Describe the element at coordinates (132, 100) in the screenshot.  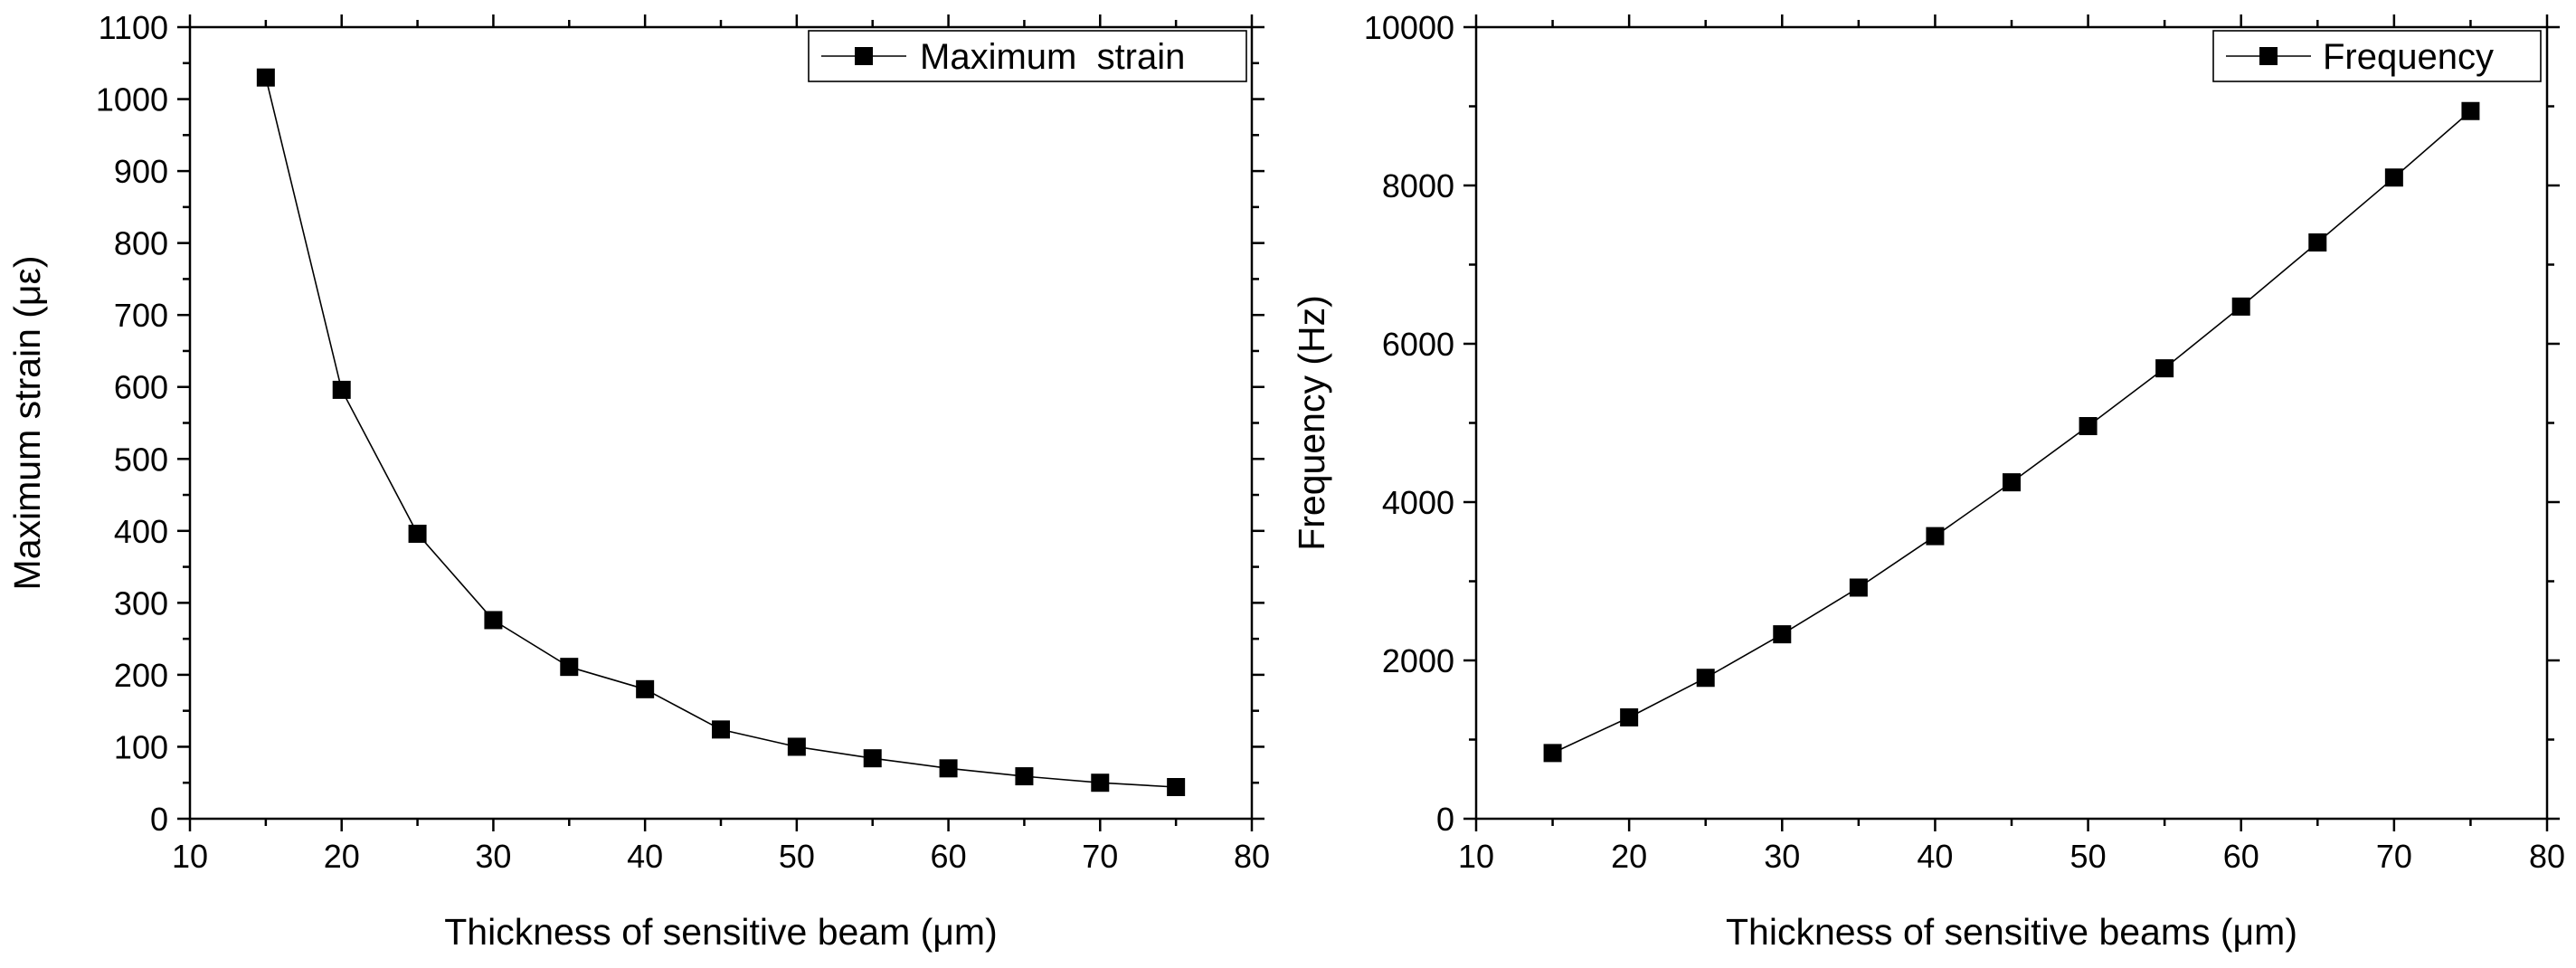
I see `y-tick-label: 1000` at that location.